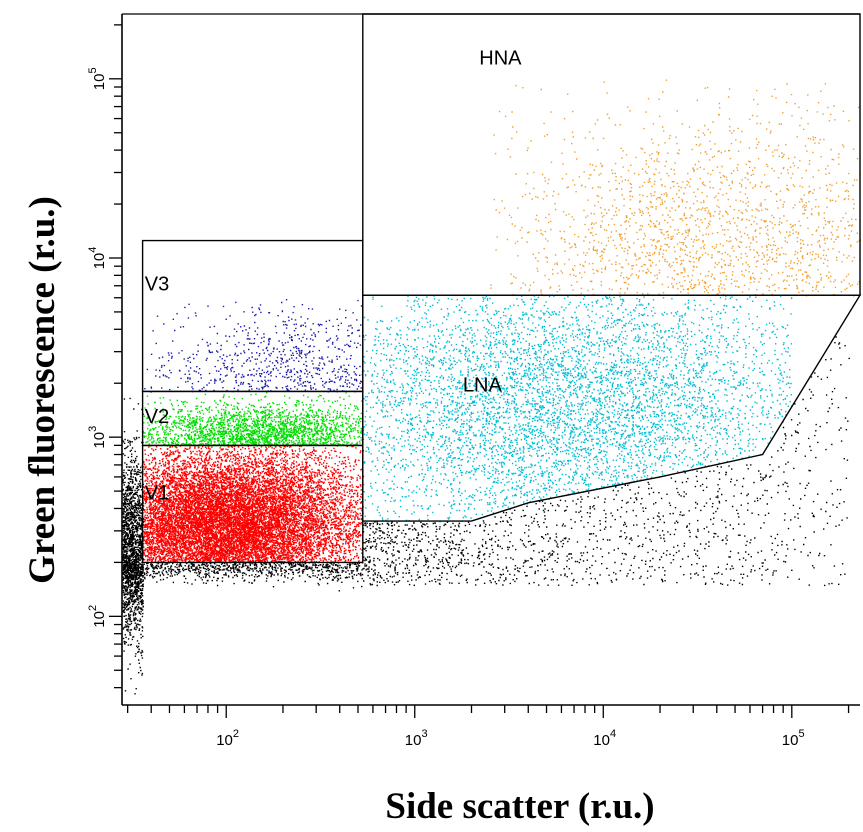 This screenshot has width=863, height=832. I want to click on x-axis-title: Side scatter (r.u.), so click(519, 806).